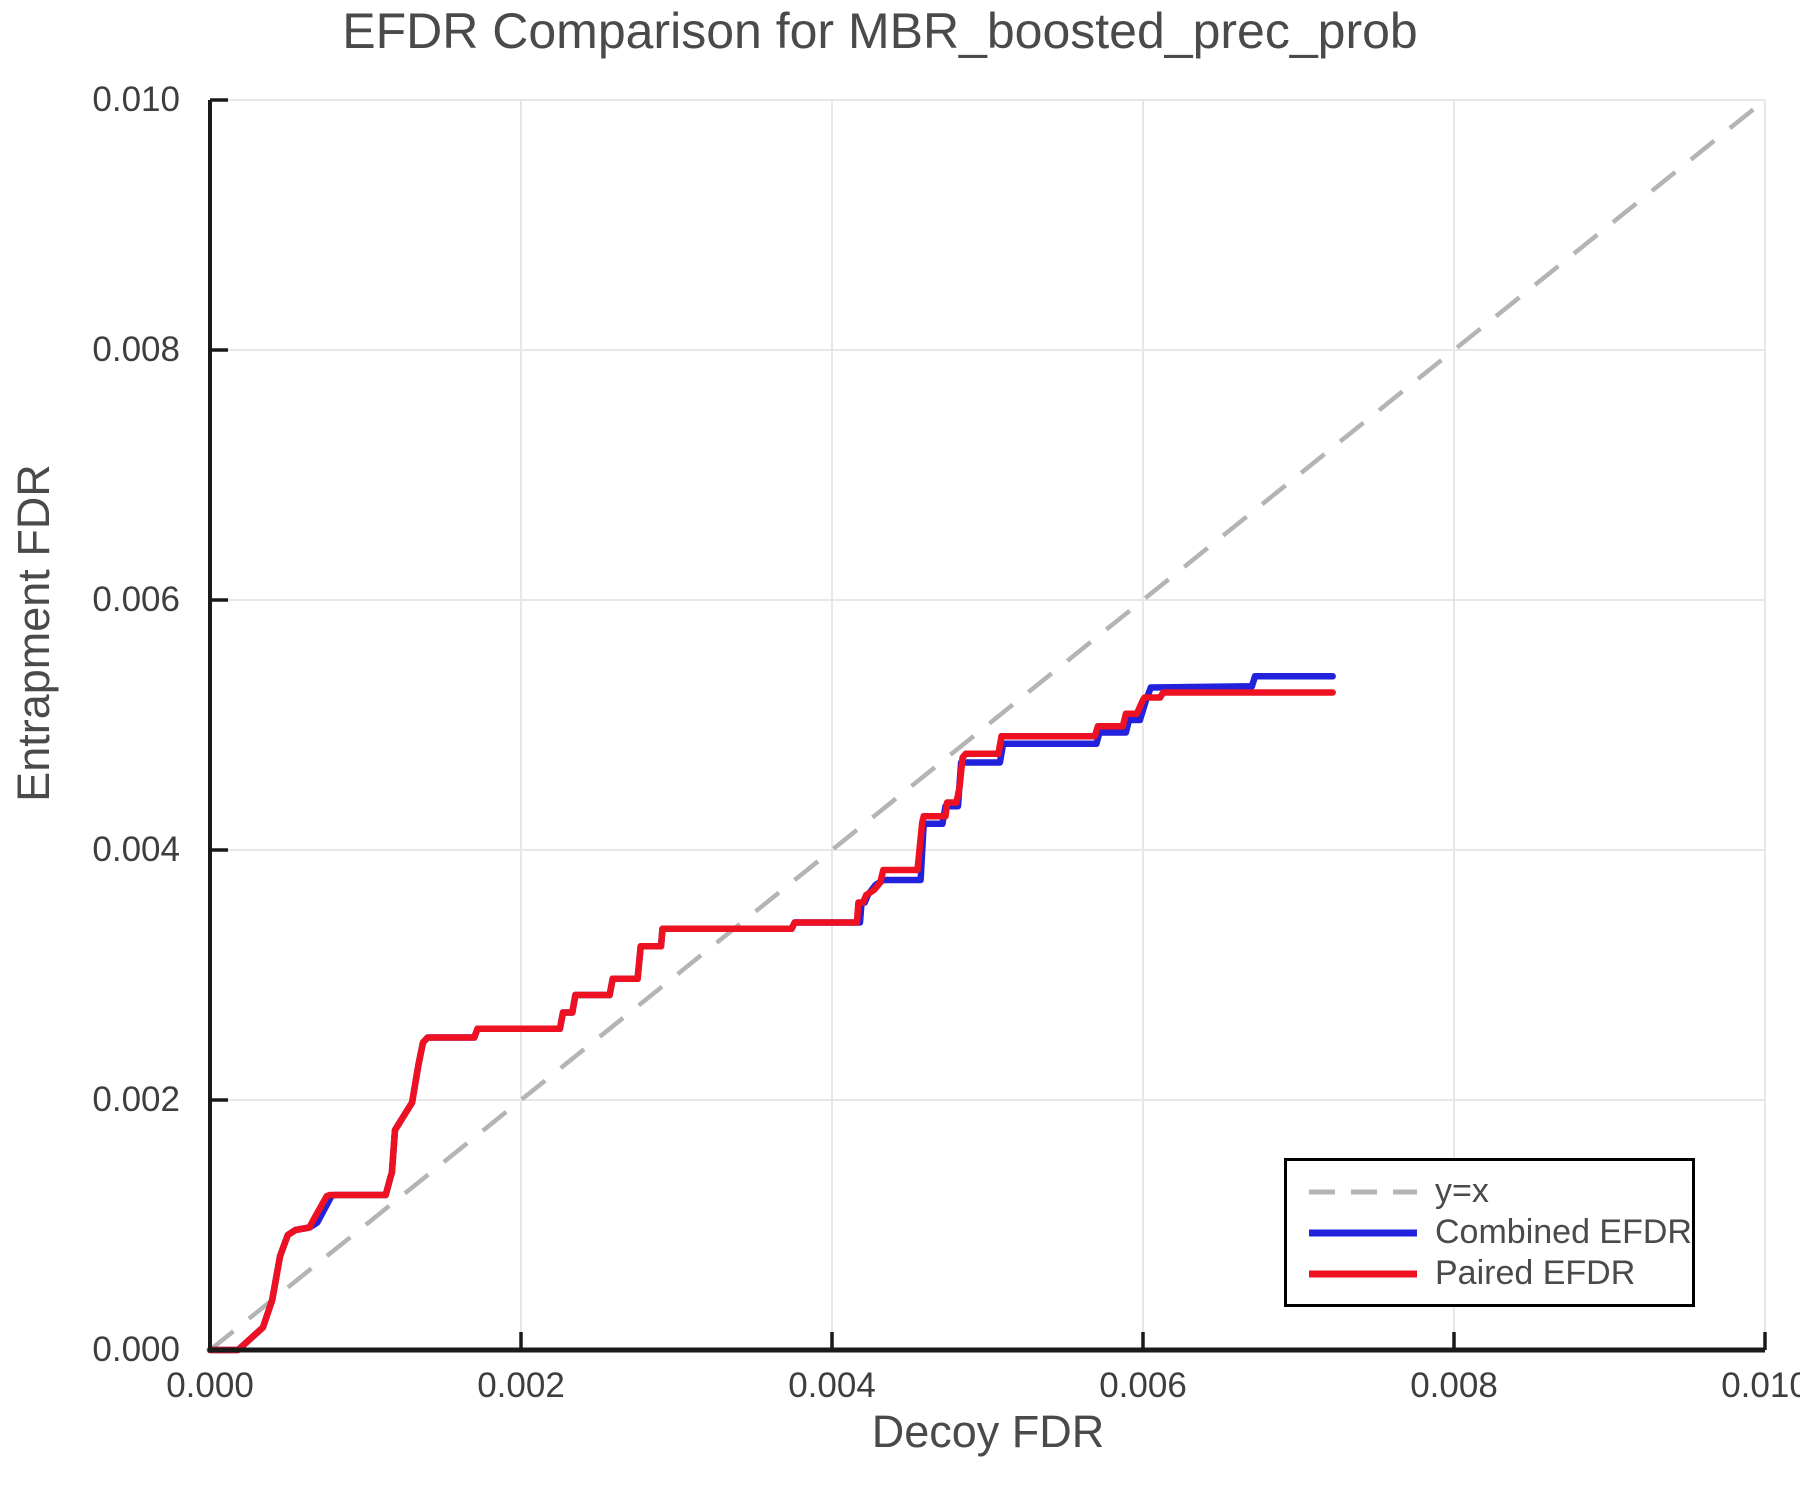  I want to click on x-tick-label: 0.000, so click(210, 1385).